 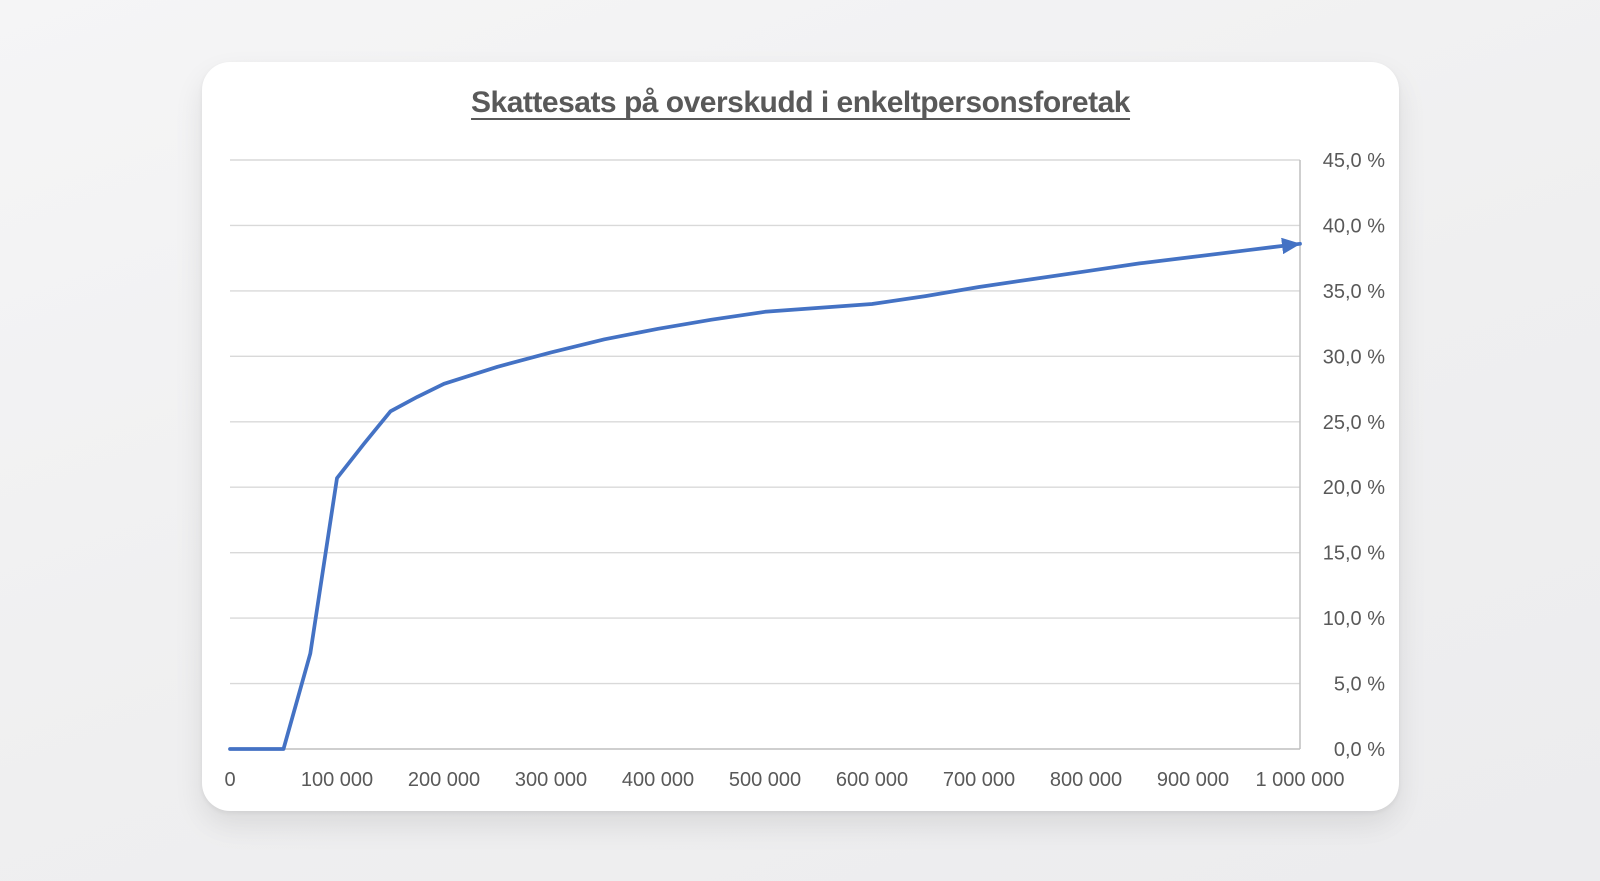 I want to click on y-tick-label: 40,0 %, so click(x=1354, y=226).